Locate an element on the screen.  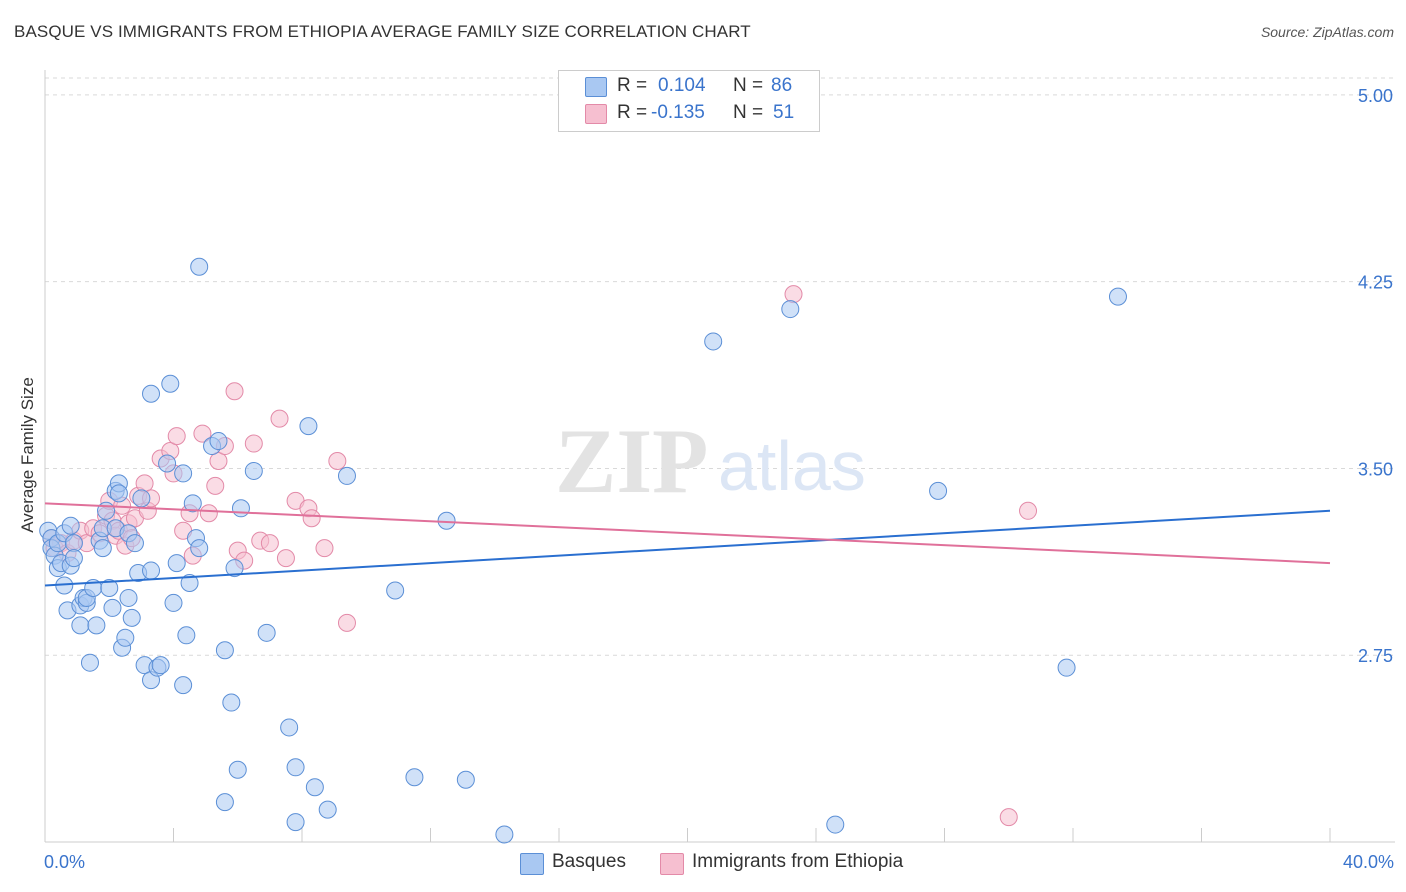
bottom-legend-label-ethiopia: Immigrants from Ethiopia is located at coordinates (798, 861).